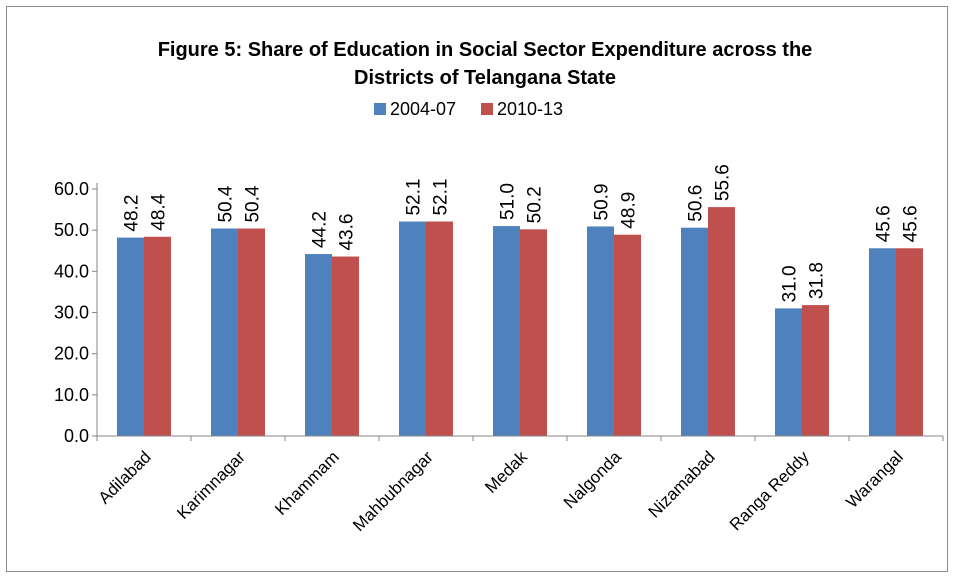  What do you see at coordinates (508, 201) in the screenshot?
I see `data-label-medak-2004-07: 51.0` at bounding box center [508, 201].